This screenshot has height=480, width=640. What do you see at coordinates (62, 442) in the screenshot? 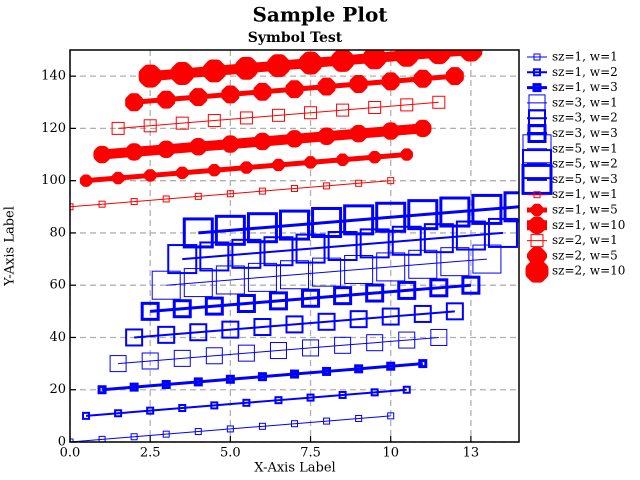
I see `y-tick-label: 0` at bounding box center [62, 442].